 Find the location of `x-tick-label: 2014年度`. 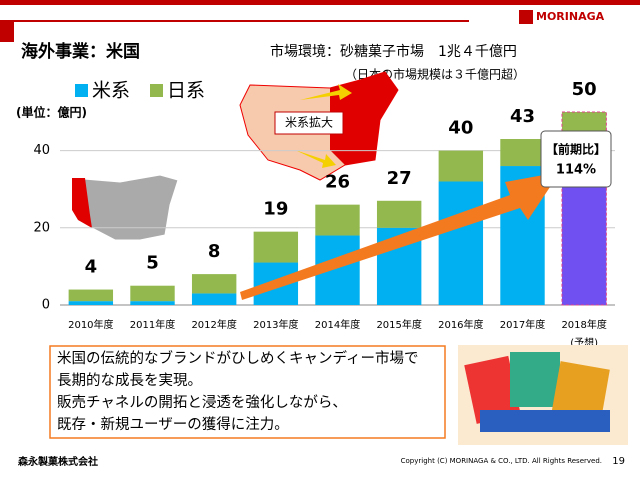

x-tick-label: 2014年度 is located at coordinates (337, 324).